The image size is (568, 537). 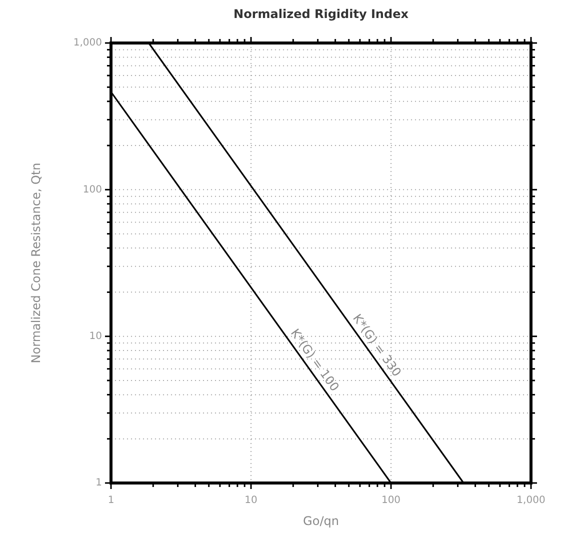 I want to click on x-tick-label: 1,000, so click(x=531, y=500).